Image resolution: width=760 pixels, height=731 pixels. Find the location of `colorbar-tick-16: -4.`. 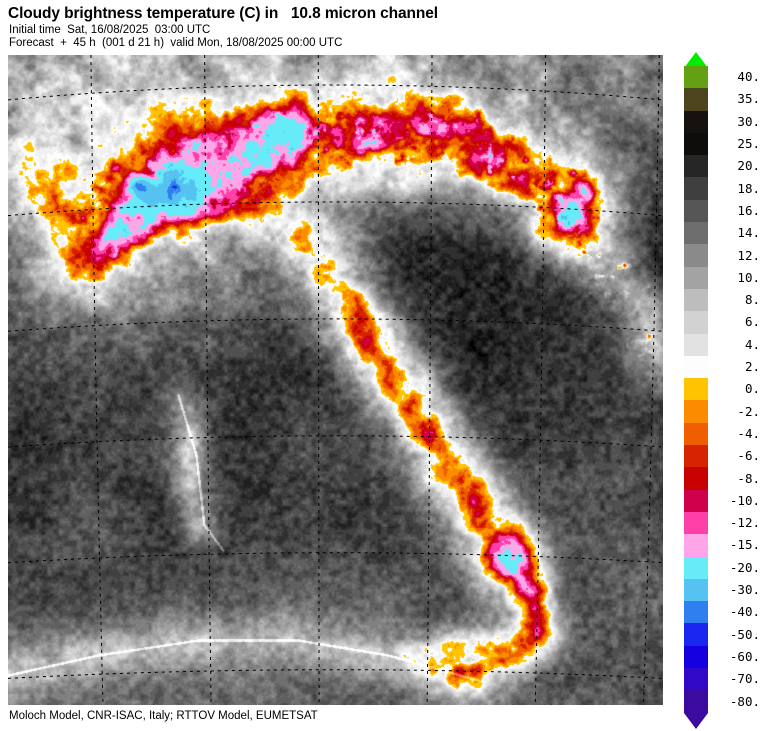

colorbar-tick-16: -4. is located at coordinates (748, 433).